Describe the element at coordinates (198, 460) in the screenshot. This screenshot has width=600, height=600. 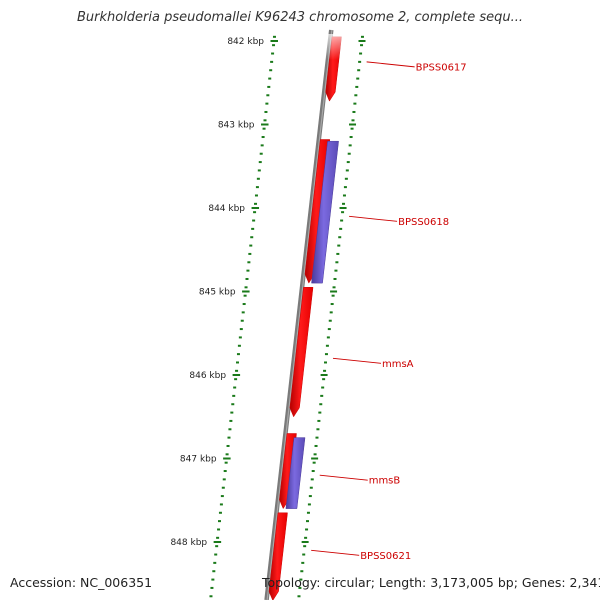
I see `tick-label: 847 kbp` at that location.